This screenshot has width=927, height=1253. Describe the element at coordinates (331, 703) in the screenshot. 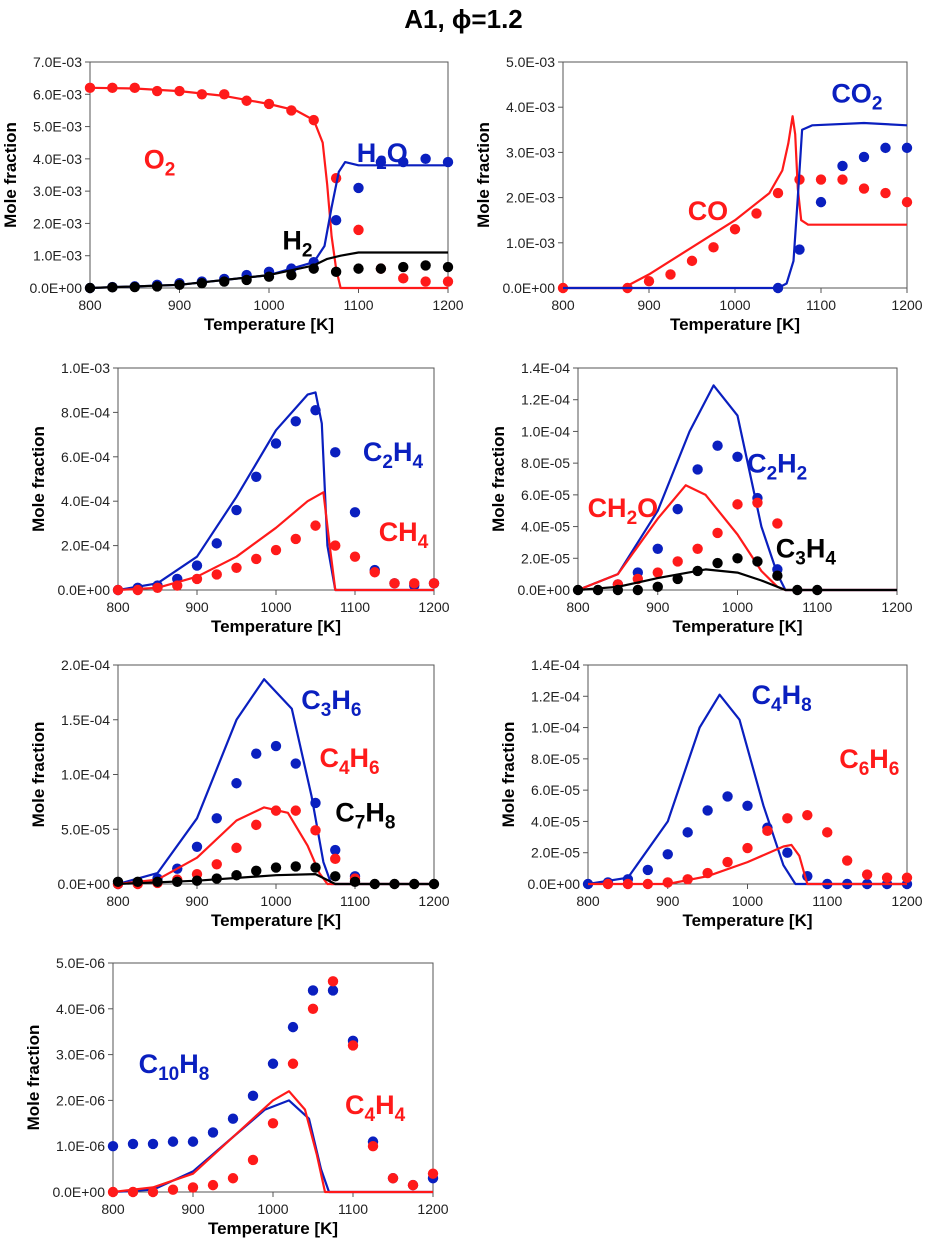

I see `species-label-c3h6: C3H6` at that location.